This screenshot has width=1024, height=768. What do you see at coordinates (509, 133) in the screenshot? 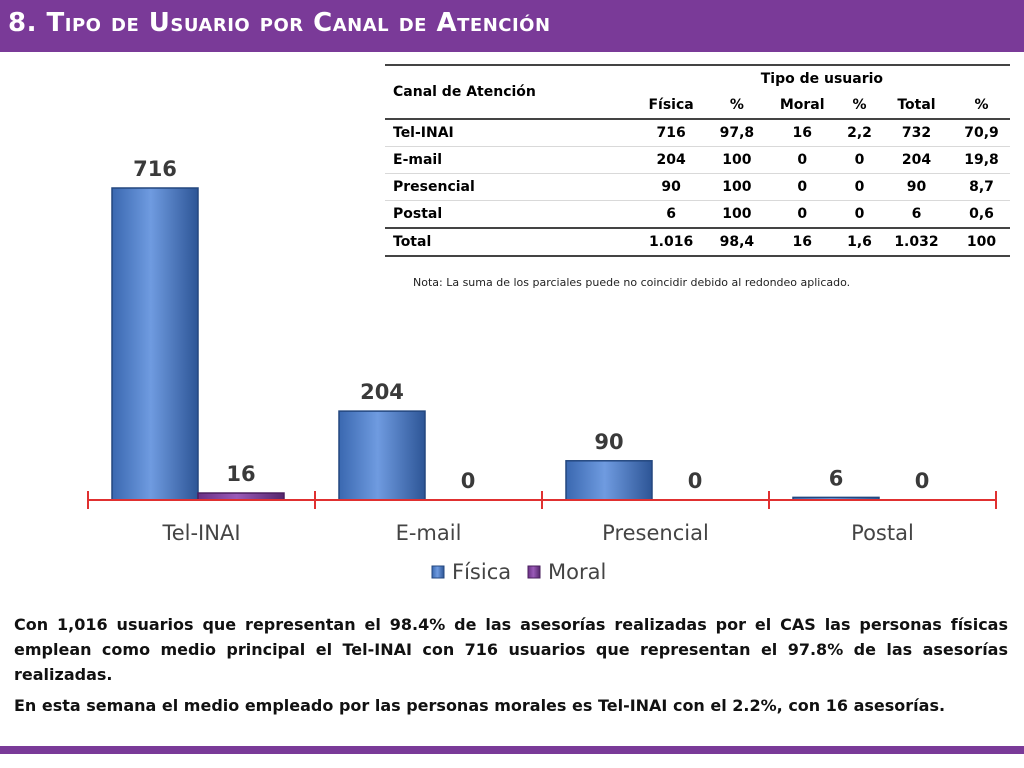
I see `table-row-label: Tel-INAI` at bounding box center [509, 133].